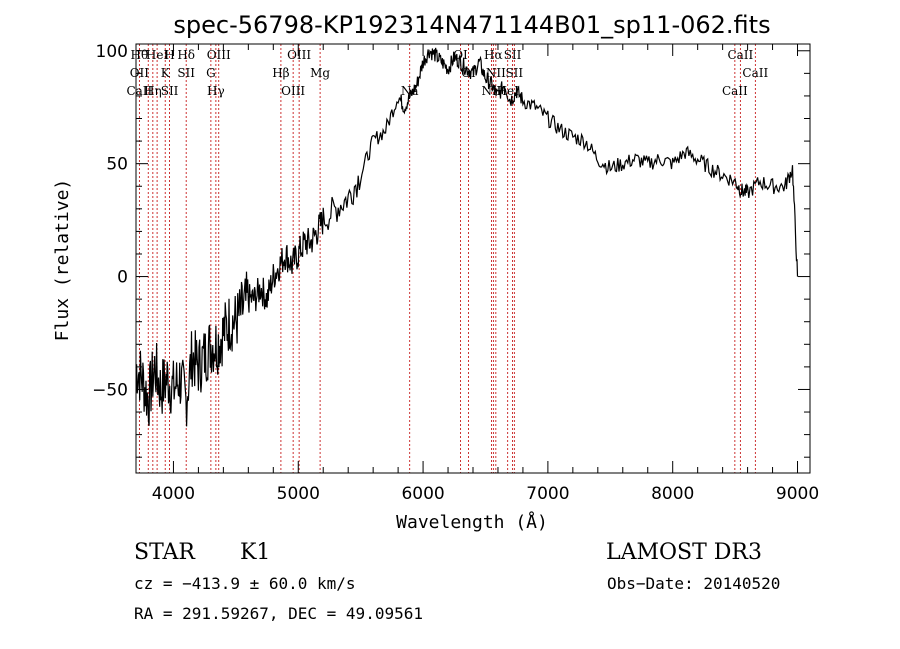 The width and height of the screenshot is (900, 649). What do you see at coordinates (684, 552) in the screenshot?
I see `survey-name: LAMOST DR3` at bounding box center [684, 552].